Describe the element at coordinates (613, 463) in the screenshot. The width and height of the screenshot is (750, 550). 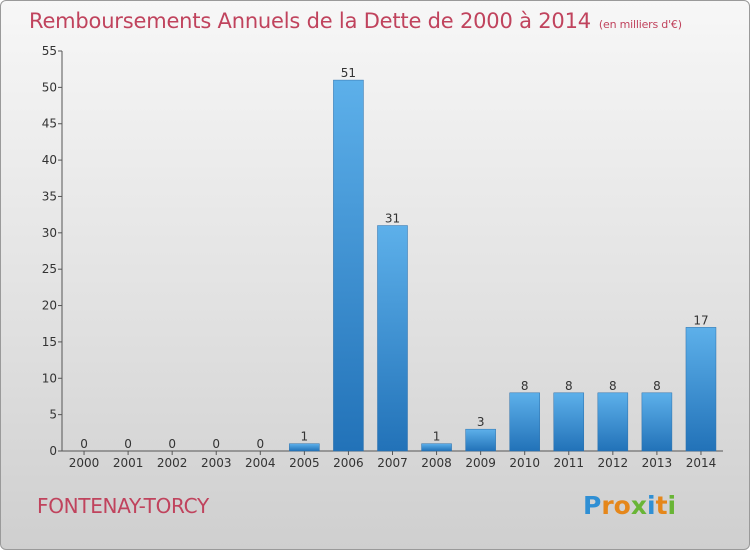
I see `x-tick-label: 2012` at that location.